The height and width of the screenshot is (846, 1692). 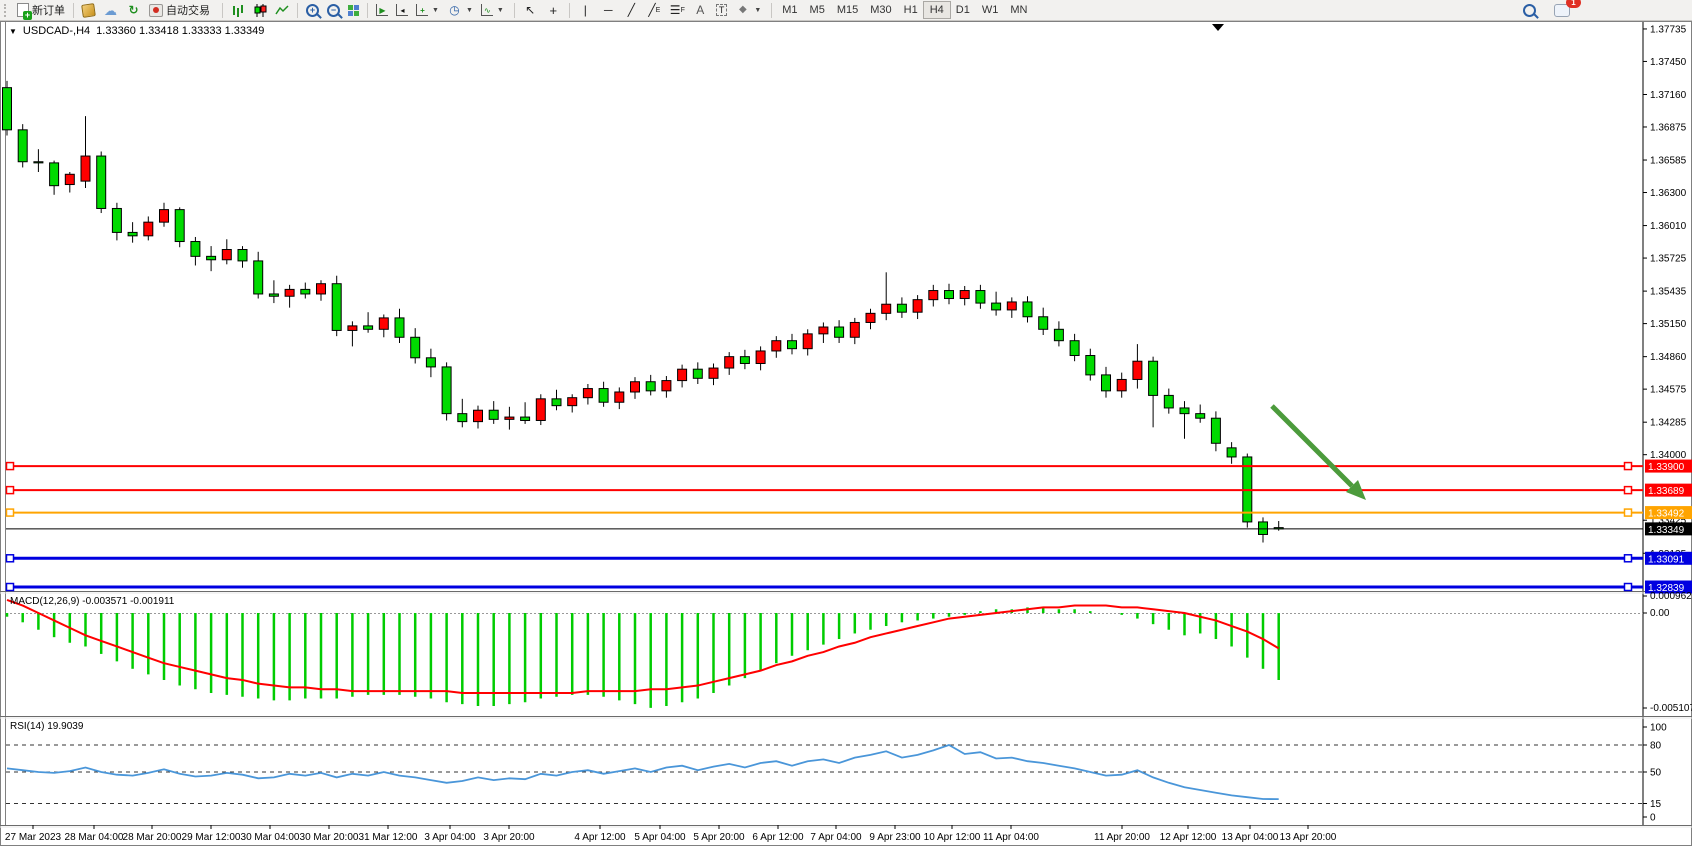 I want to click on arrow-annotation-head, so click(x=1356, y=490).